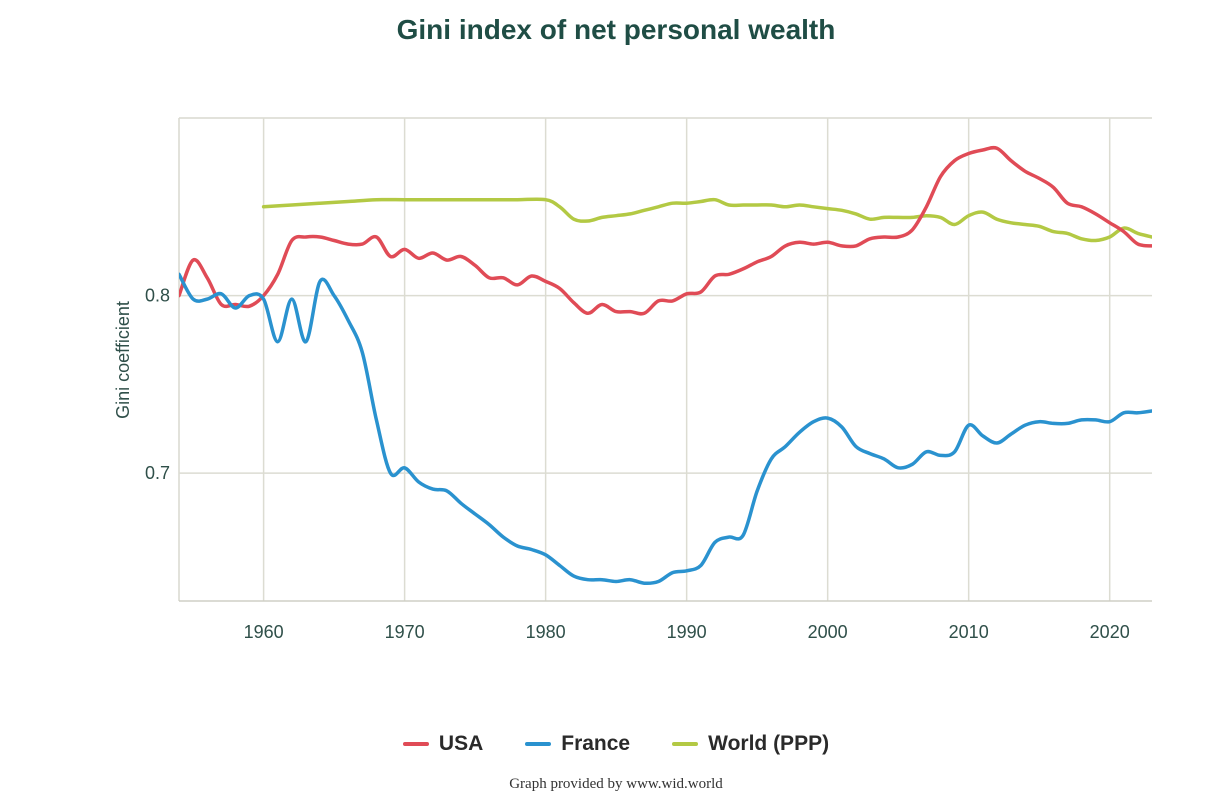  Describe the element at coordinates (969, 632) in the screenshot. I see `x-tick-label-2010: 2010` at that location.